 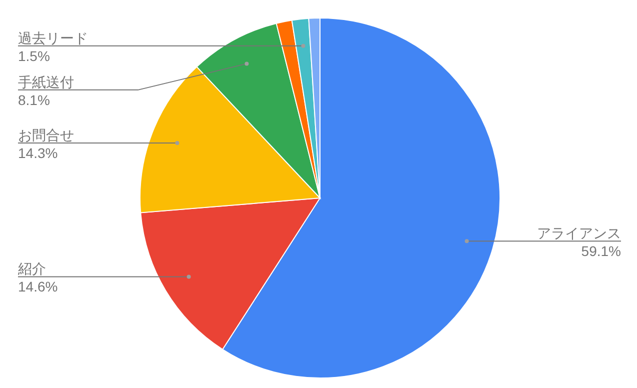 I want to click on data-label: 14.6%, so click(x=38, y=286).